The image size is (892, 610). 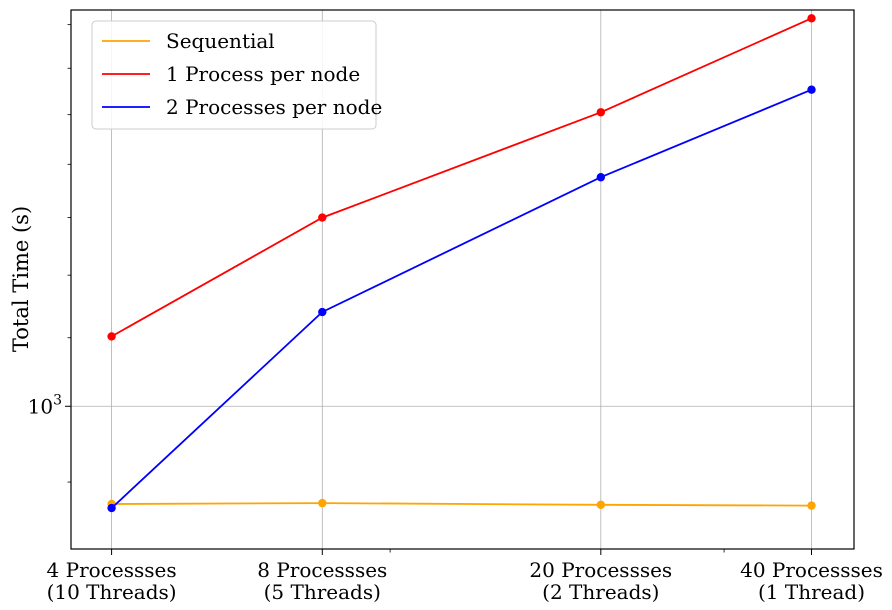 I want to click on x-tick-label-line: 20 Processses, so click(x=600, y=570).